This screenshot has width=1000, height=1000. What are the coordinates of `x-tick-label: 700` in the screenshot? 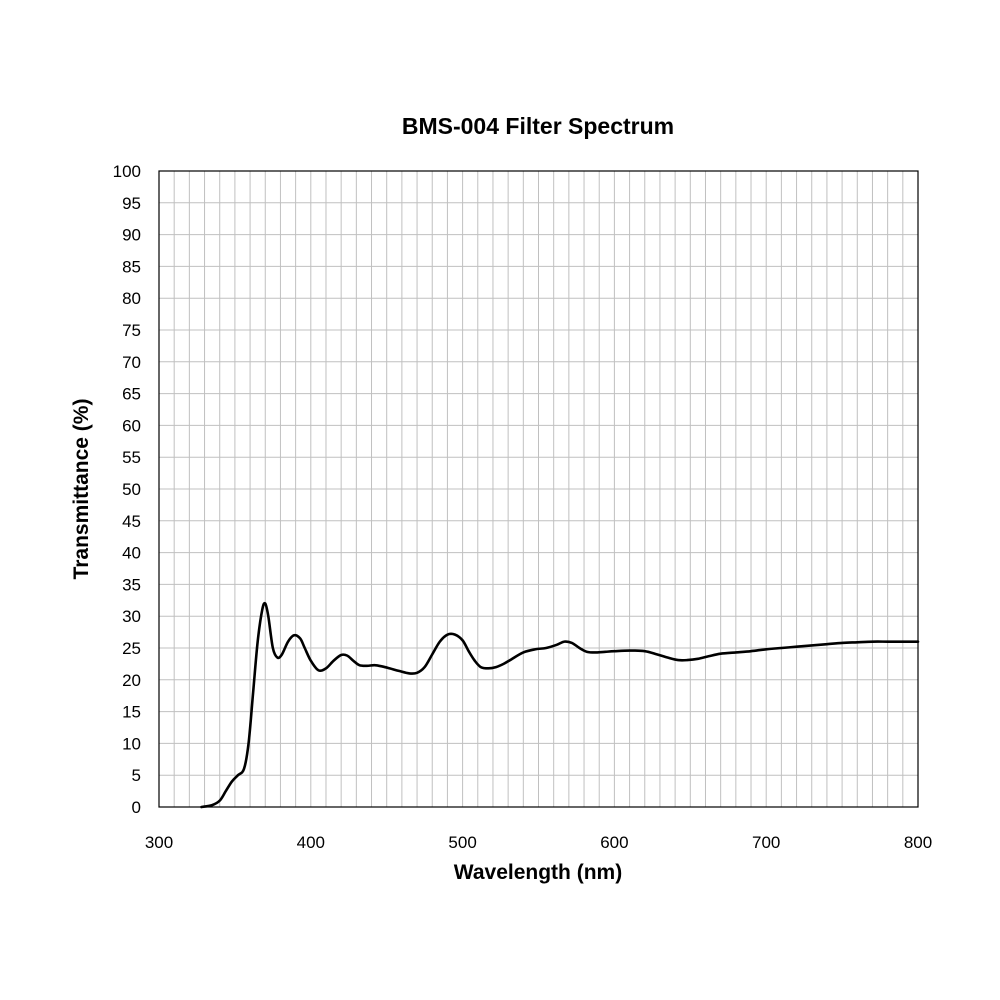 It's located at (766, 842).